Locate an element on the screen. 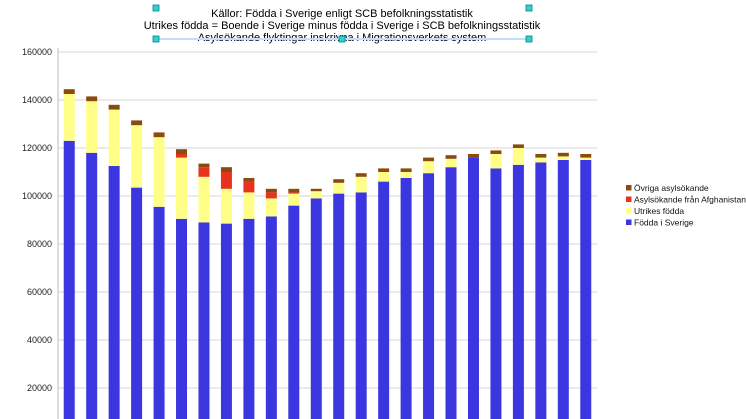 The image size is (746, 419). y-tick-label: 120000 is located at coordinates (37, 148).